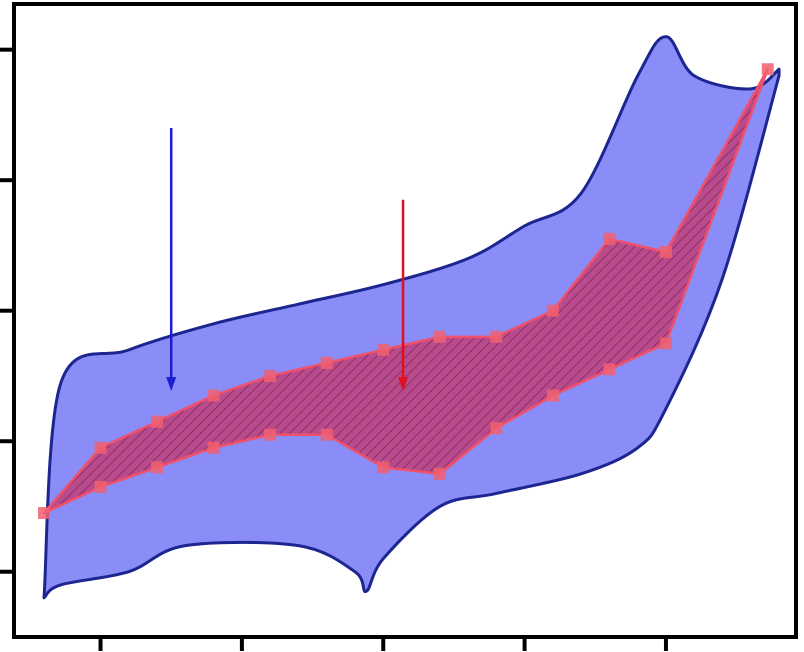  Describe the element at coordinates (287, 259) in the screenshot. I see `arrow-layer` at that location.